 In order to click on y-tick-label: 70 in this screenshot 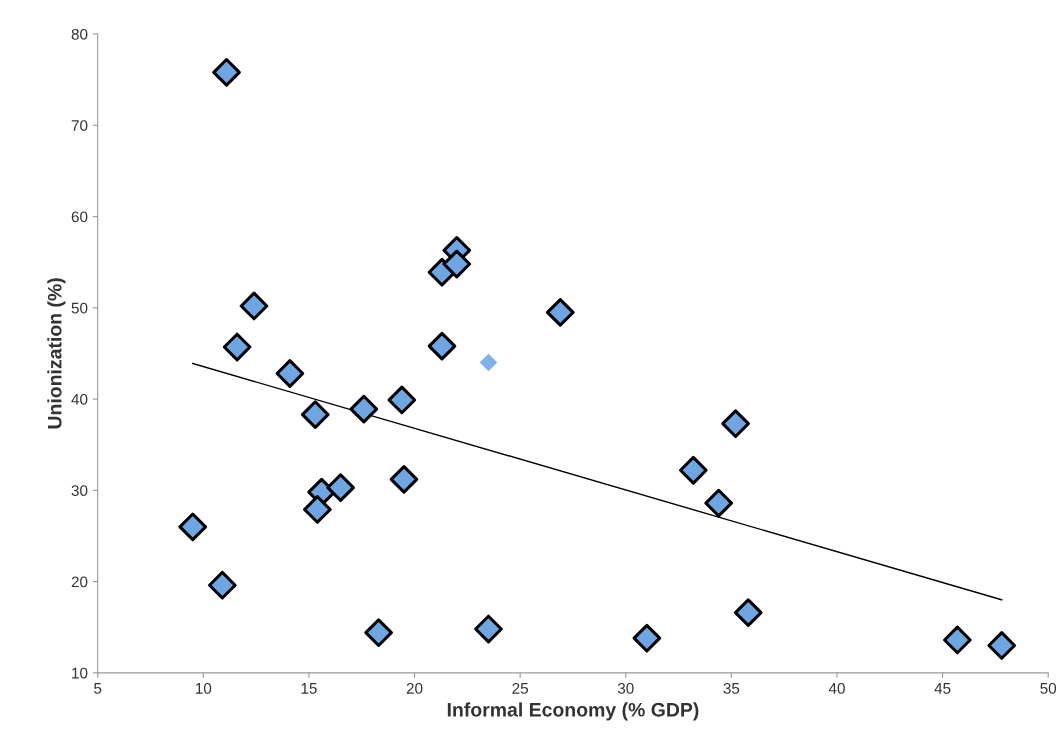, I will do `click(79, 125)`.